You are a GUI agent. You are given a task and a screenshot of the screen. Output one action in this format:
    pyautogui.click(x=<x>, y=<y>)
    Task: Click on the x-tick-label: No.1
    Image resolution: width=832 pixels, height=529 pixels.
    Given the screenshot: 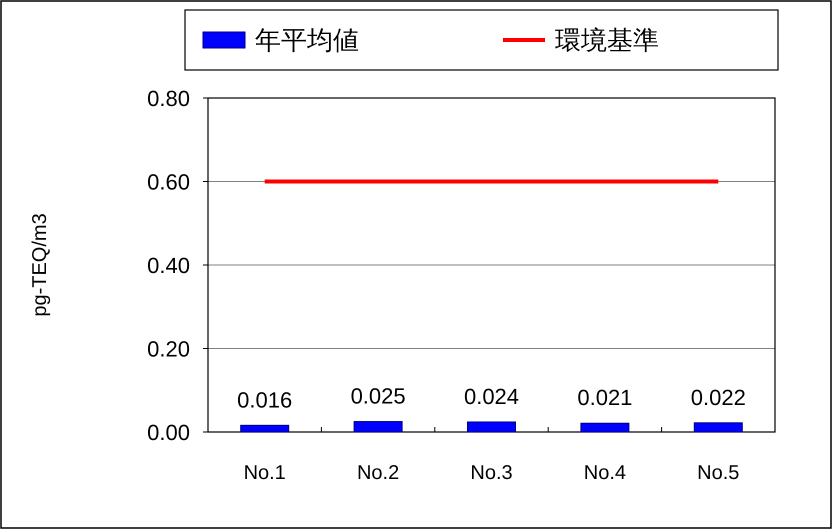 What is the action you would take?
    pyautogui.click(x=265, y=473)
    